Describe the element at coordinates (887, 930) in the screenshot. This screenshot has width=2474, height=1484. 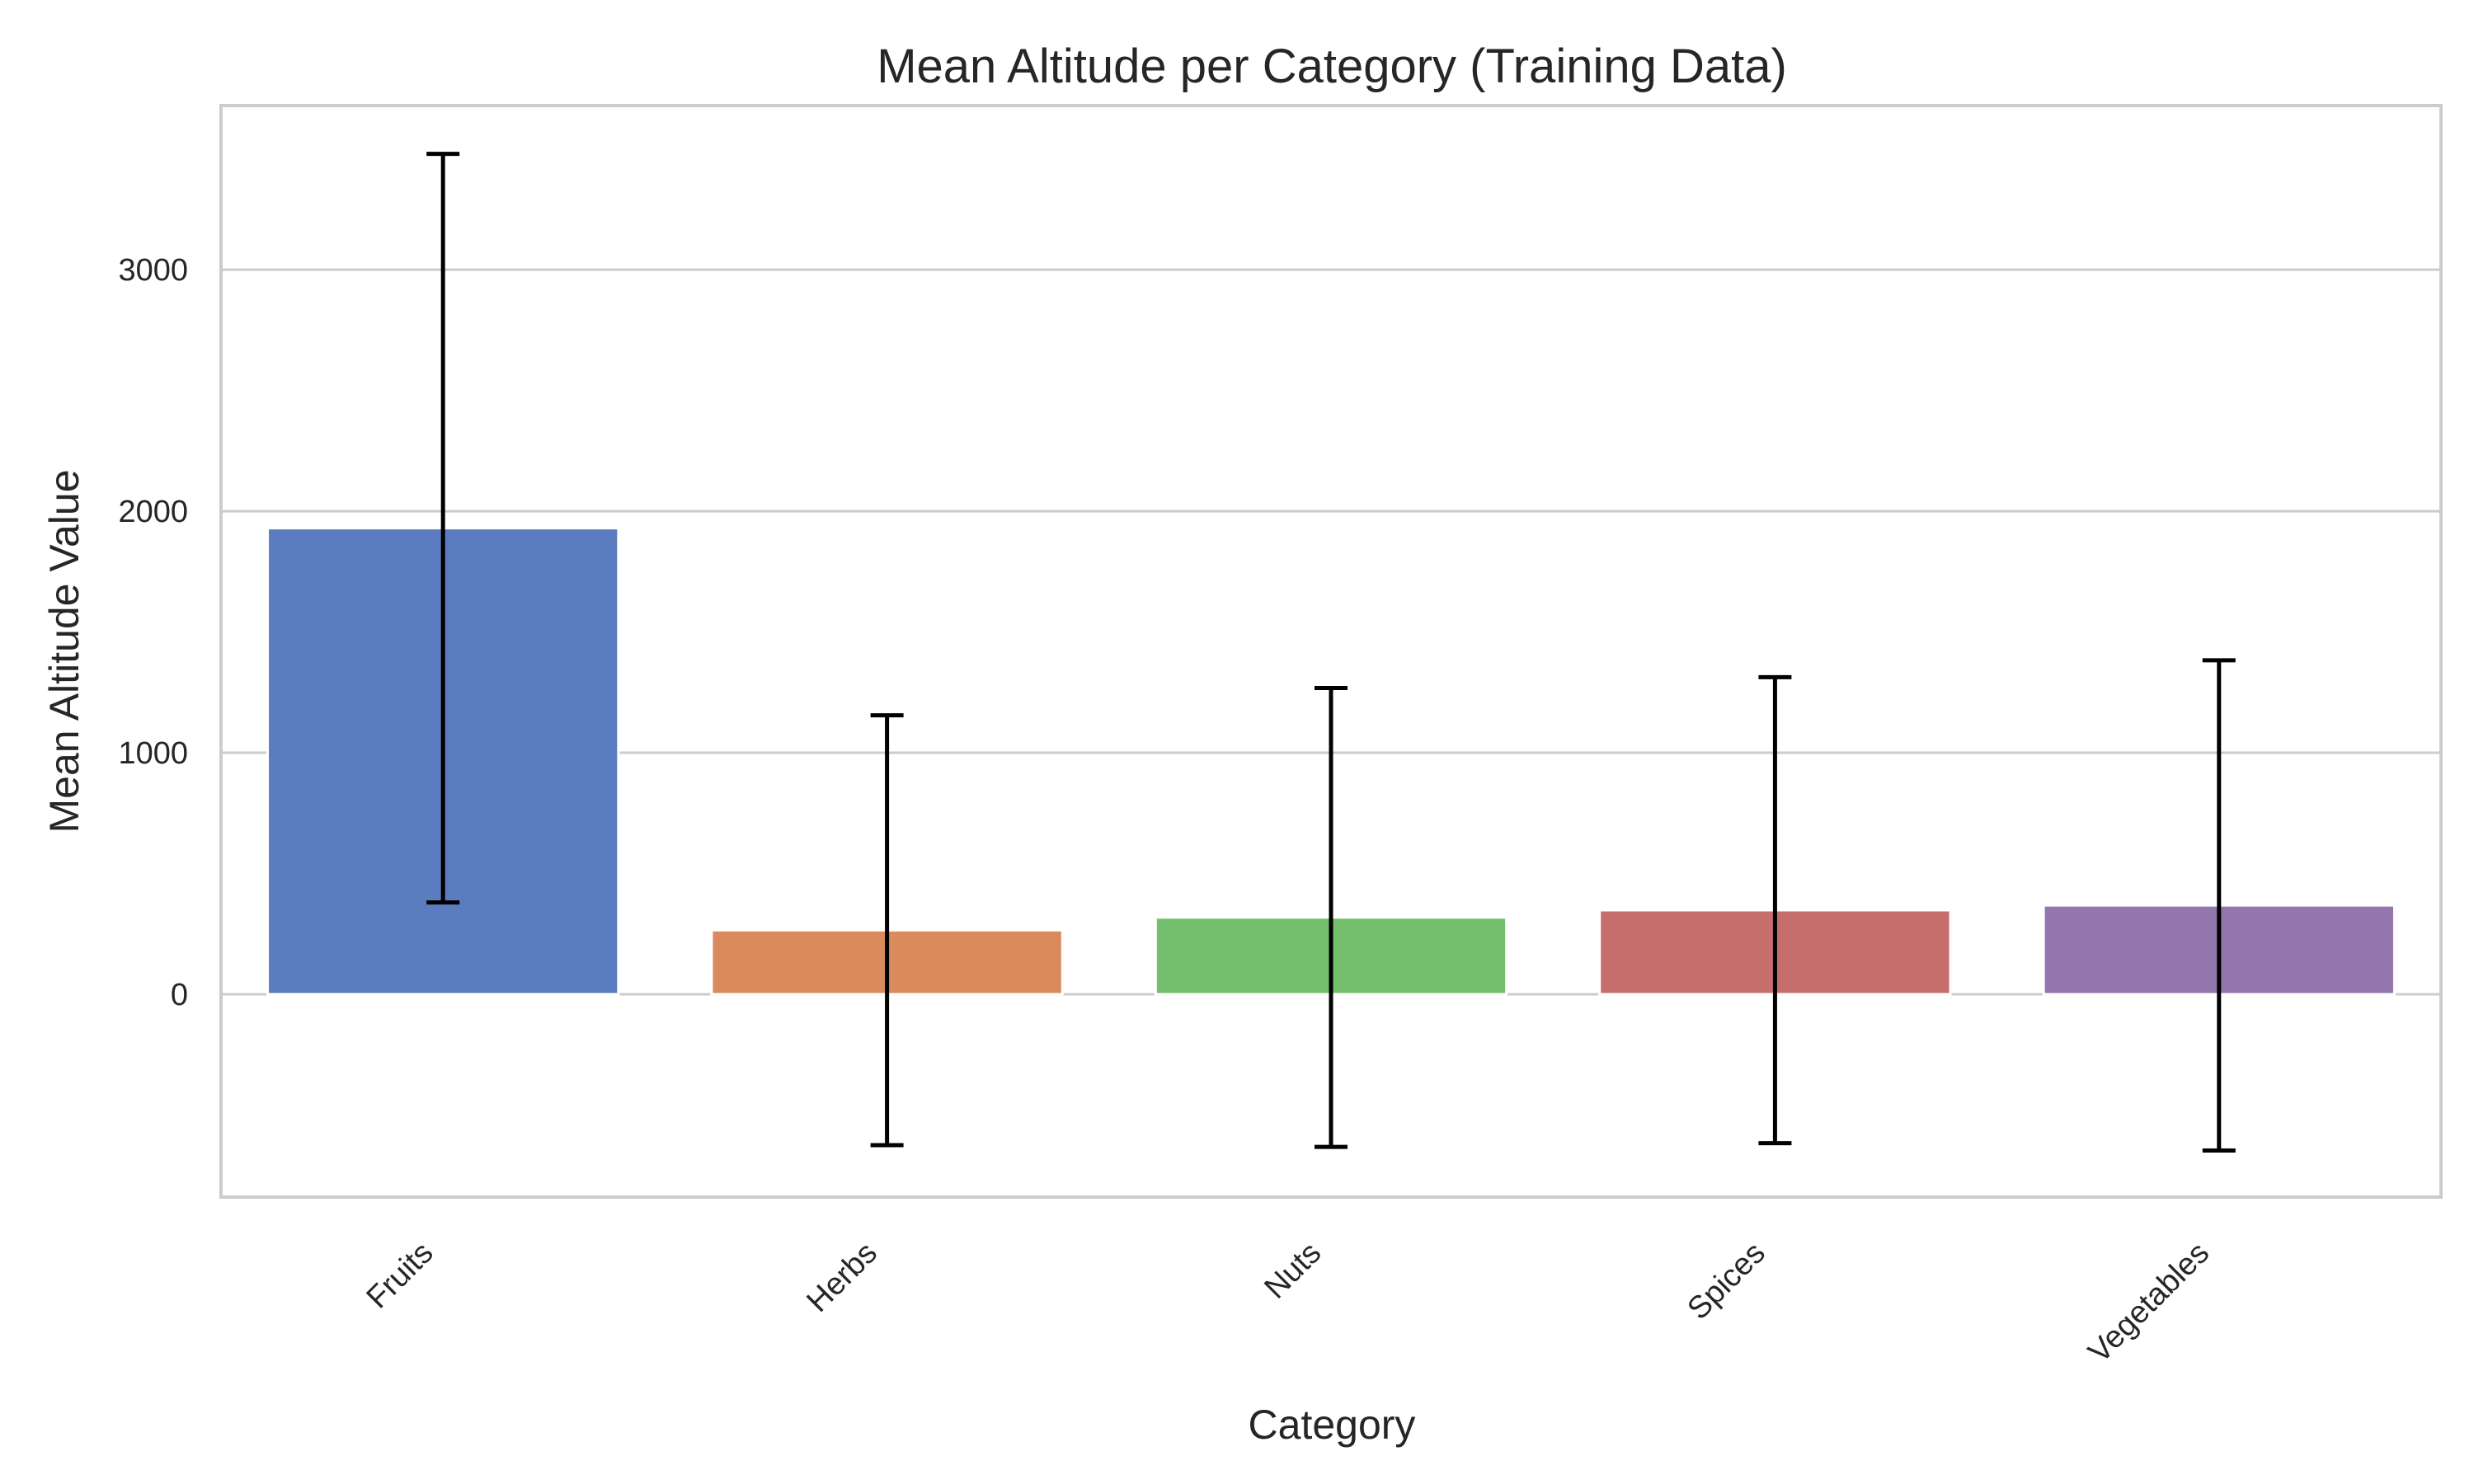
I see `error-bar-herbs` at that location.